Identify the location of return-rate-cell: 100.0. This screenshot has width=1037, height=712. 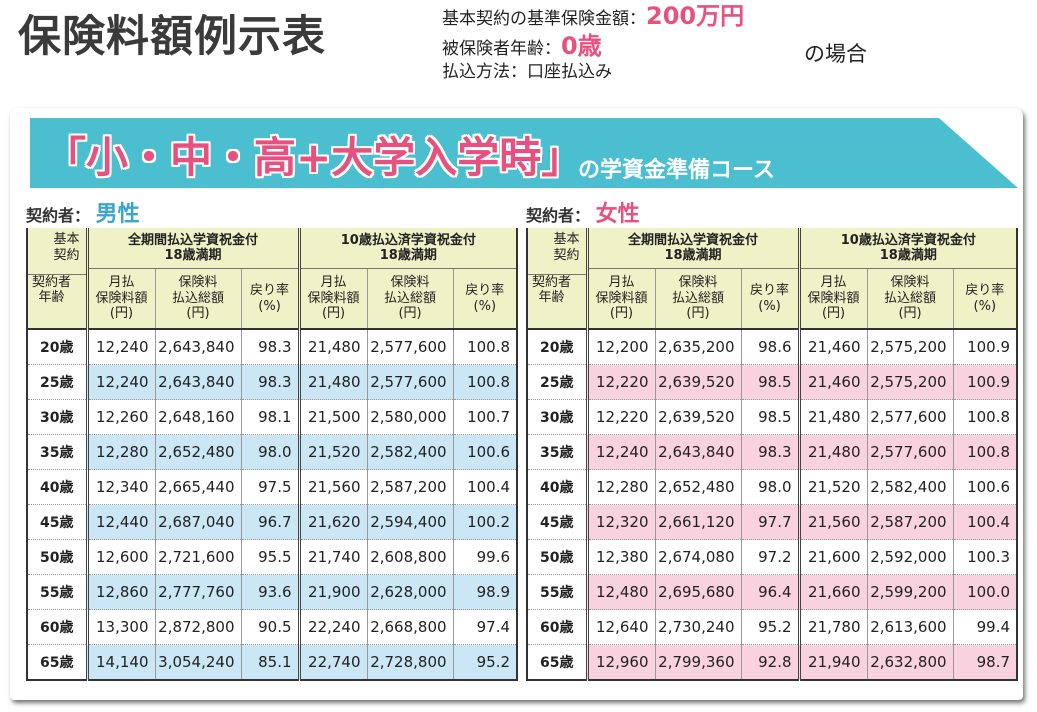
(986, 592).